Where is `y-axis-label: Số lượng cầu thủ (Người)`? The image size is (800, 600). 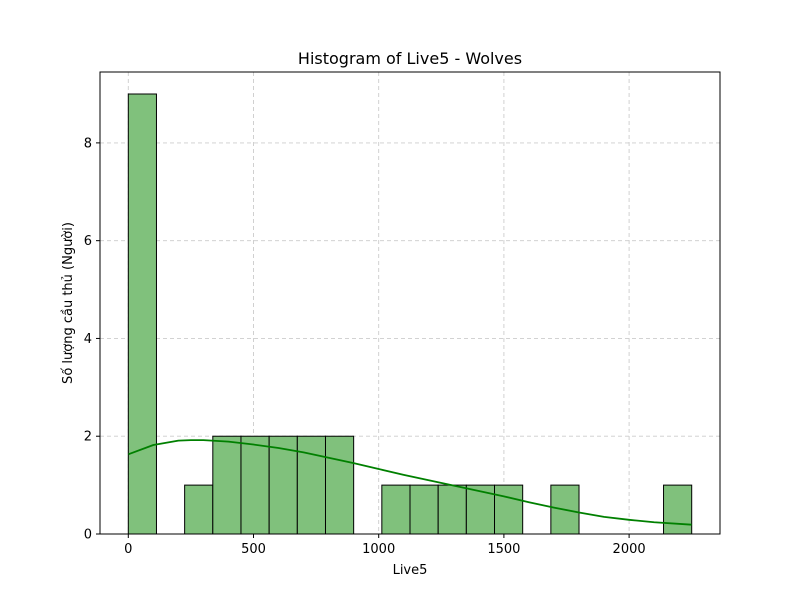
y-axis-label: Số lượng cầu thủ (Người) is located at coordinates (68, 303).